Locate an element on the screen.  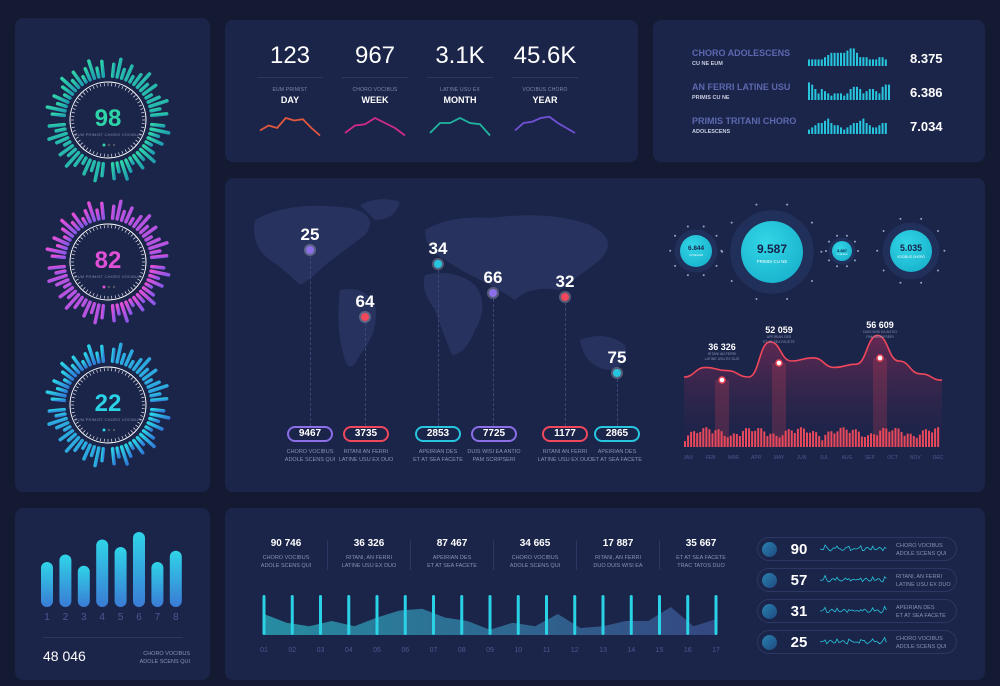
list-value: 31 is located at coordinates (799, 611).